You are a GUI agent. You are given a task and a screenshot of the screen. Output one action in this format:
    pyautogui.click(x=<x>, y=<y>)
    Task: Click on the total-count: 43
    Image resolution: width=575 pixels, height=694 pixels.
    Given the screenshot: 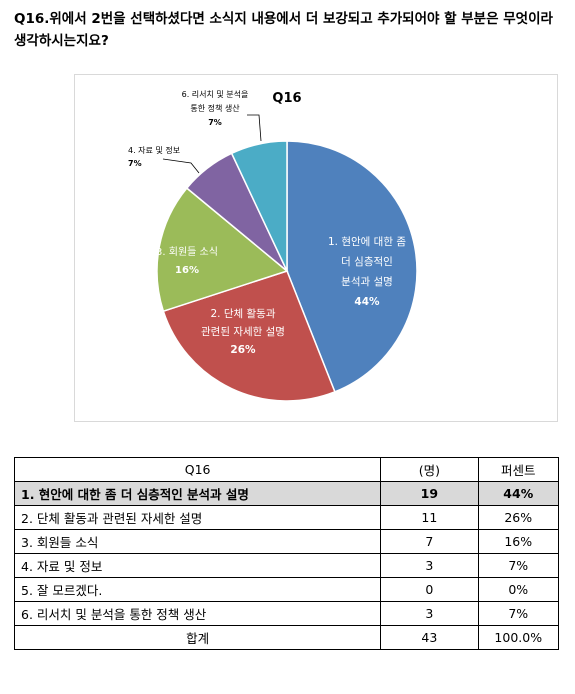 What is the action you would take?
    pyautogui.click(x=429, y=637)
    